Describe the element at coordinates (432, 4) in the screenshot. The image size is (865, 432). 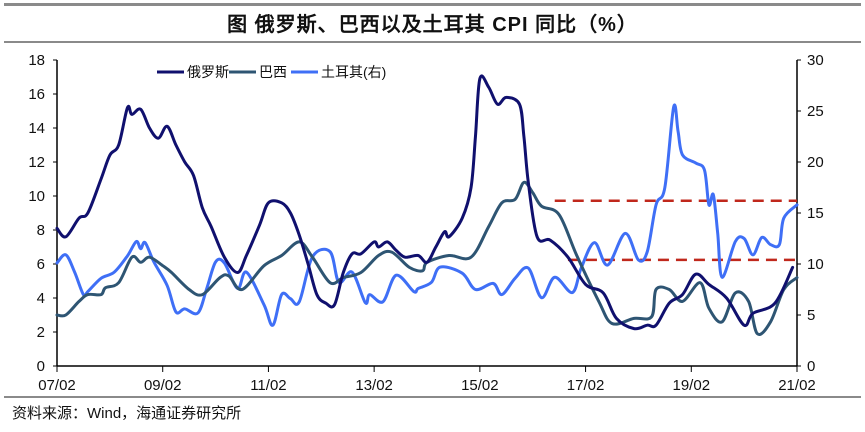
I see `top-rule` at that location.